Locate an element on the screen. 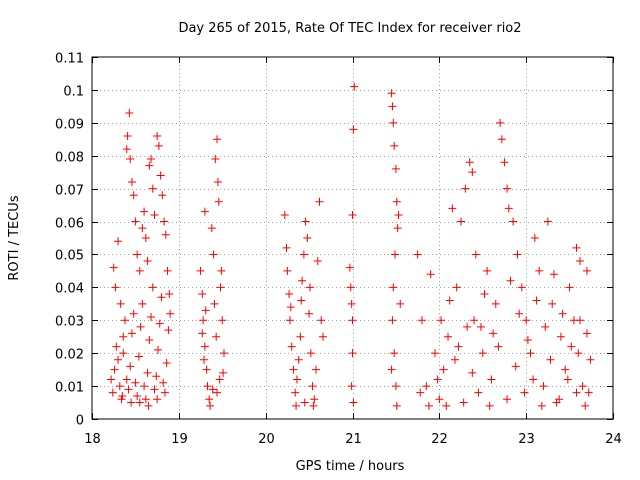 Image resolution: width=640 pixels, height=480 pixels. y-tick-label: 0.11 is located at coordinates (69, 59).